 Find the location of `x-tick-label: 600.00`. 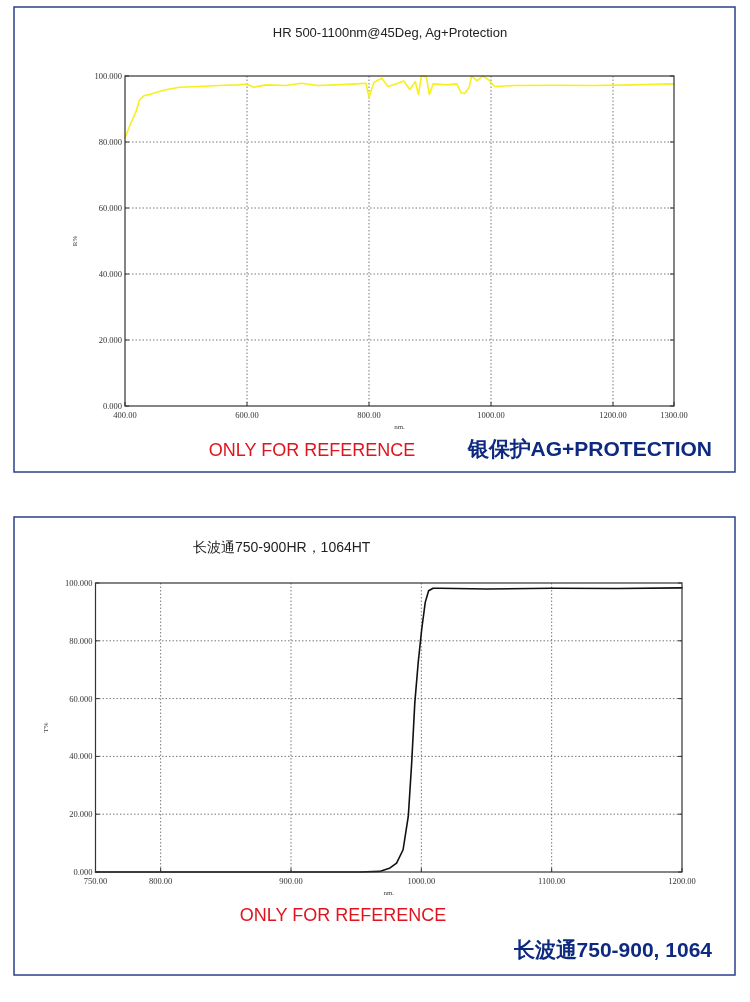

x-tick-label: 600.00 is located at coordinates (247, 415).